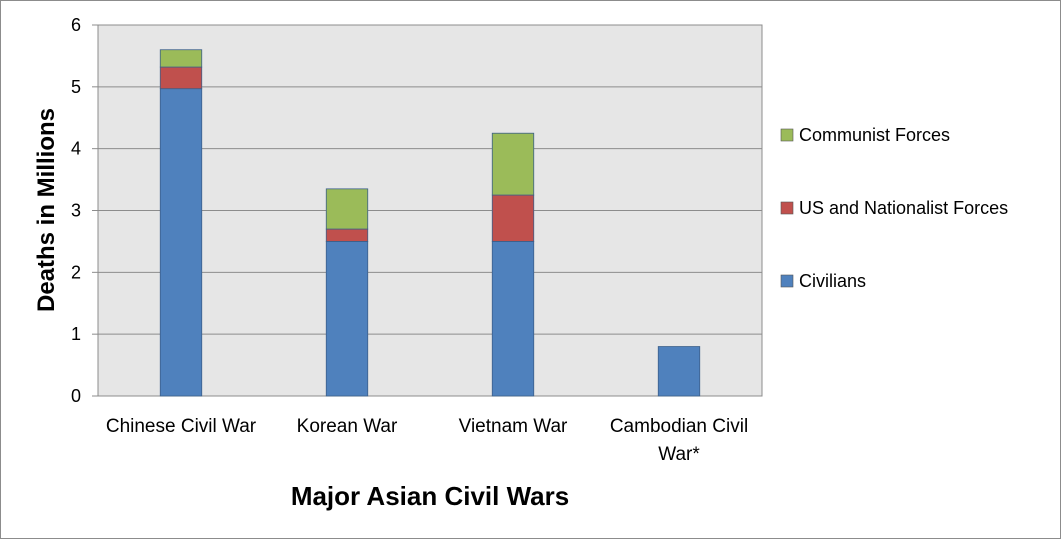 This screenshot has height=540, width=1061. Describe the element at coordinates (874, 135) in the screenshot. I see `legend-label: Communist Forces` at that location.